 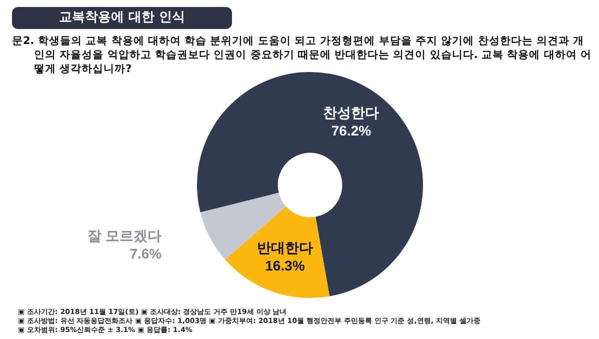 What do you see at coordinates (351, 112) in the screenshot?
I see `slice-label: 찬성한다` at bounding box center [351, 112].